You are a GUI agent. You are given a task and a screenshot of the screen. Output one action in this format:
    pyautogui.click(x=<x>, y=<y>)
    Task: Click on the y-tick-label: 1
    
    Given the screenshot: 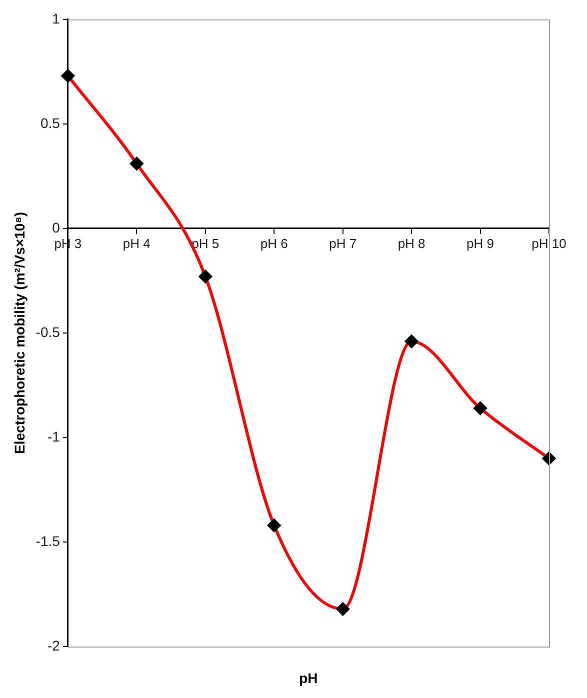 What is the action you would take?
    pyautogui.click(x=56, y=18)
    